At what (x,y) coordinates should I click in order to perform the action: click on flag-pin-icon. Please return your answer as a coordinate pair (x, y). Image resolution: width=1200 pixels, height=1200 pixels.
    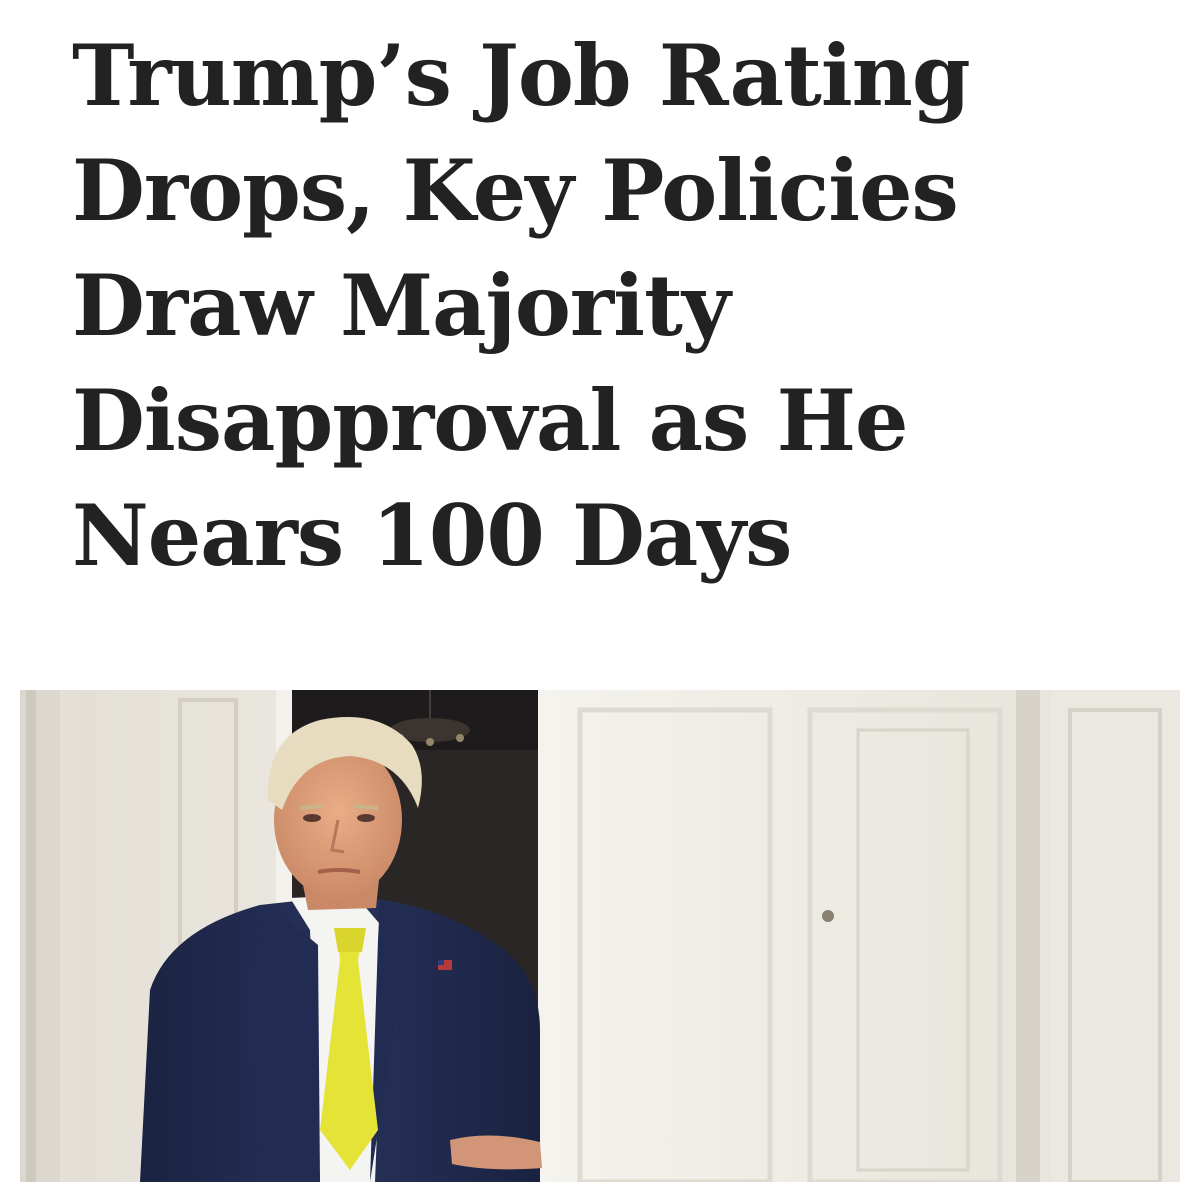
    Looking at the image, I should click on (445, 965).